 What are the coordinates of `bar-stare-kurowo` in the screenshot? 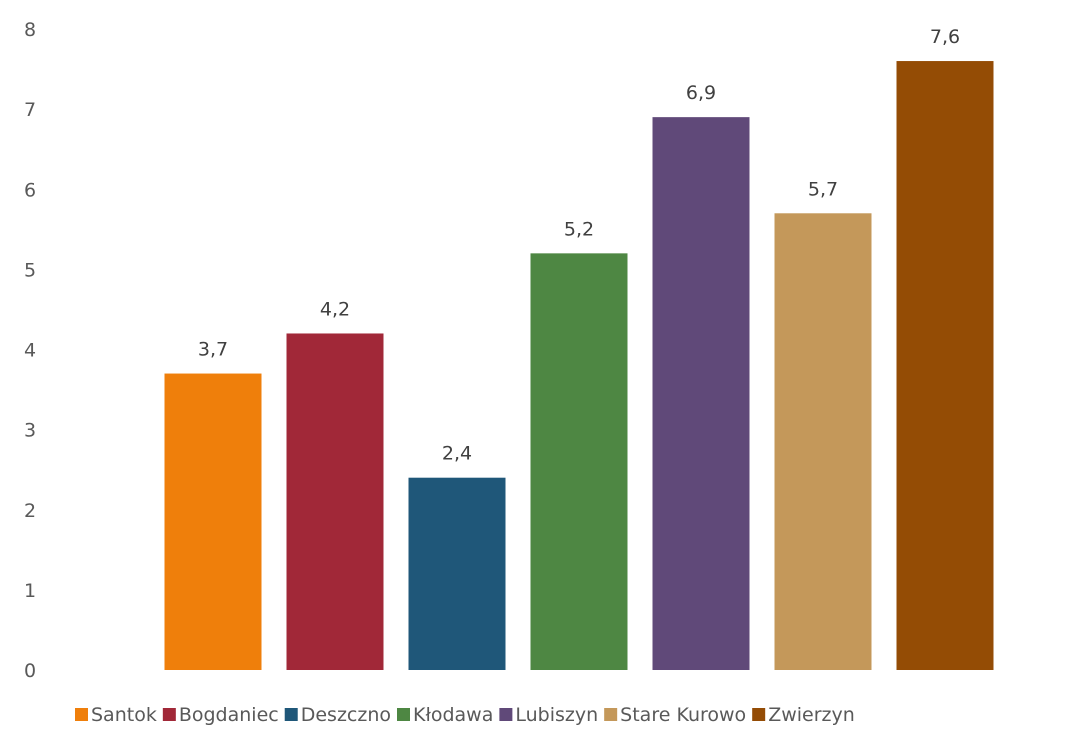 It's located at (823, 441).